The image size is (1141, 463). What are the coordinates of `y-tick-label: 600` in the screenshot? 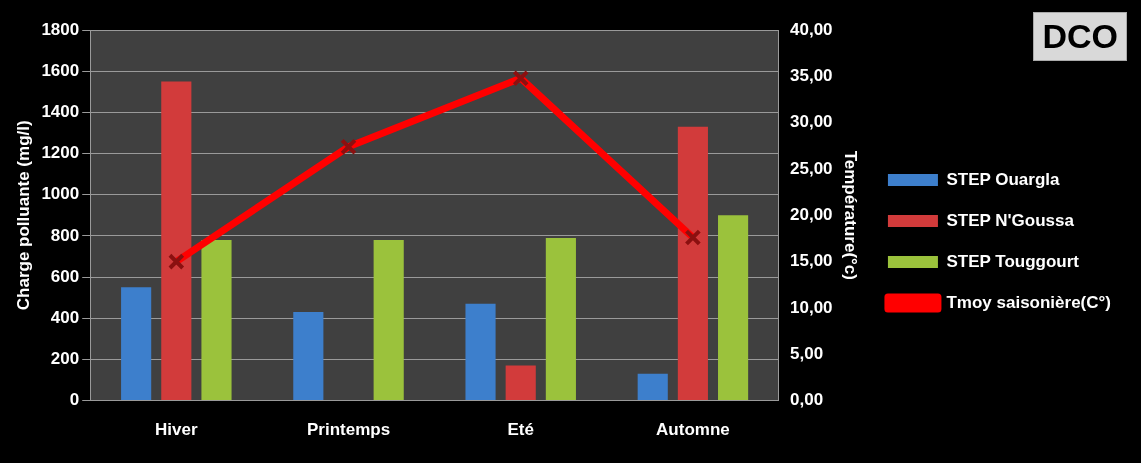 It's located at (65, 276).